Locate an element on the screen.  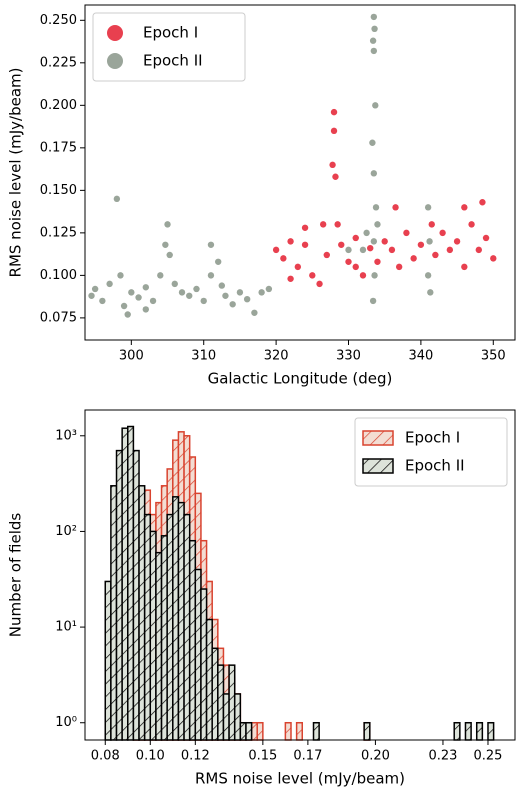
legend-marker is located at coordinates (115, 61).